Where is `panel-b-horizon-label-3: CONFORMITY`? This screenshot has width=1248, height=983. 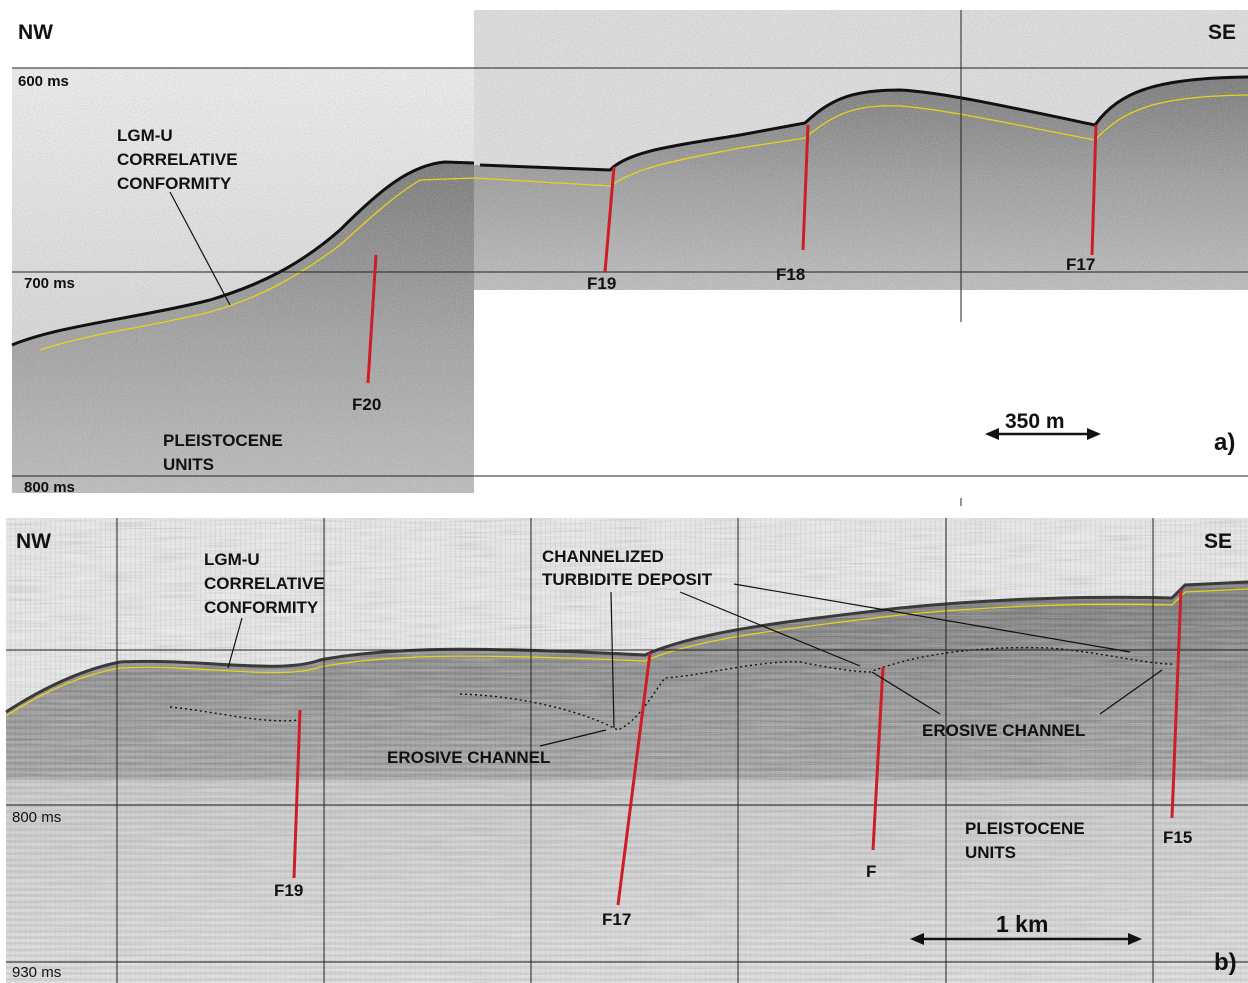 panel-b-horizon-label-3: CONFORMITY is located at coordinates (261, 607).